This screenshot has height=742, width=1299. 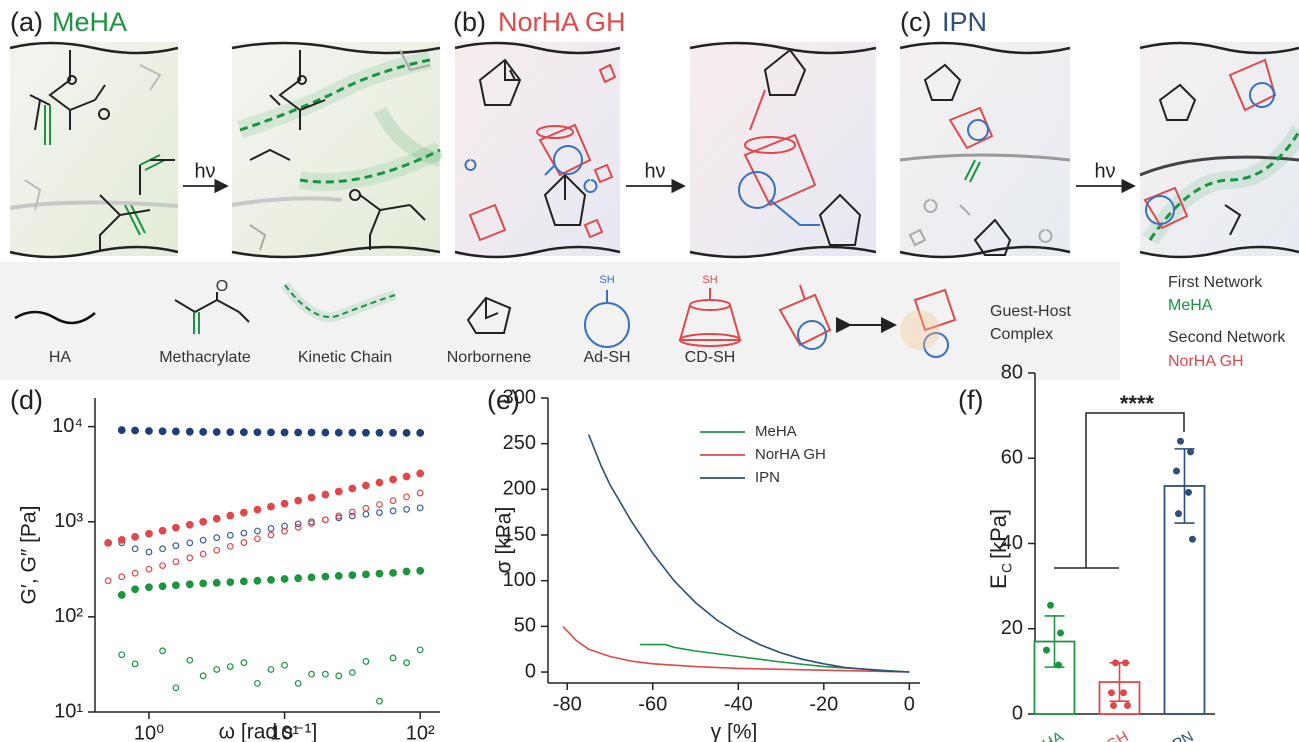 What do you see at coordinates (738, 704) in the screenshot?
I see `x-tick-label: -40` at bounding box center [738, 704].